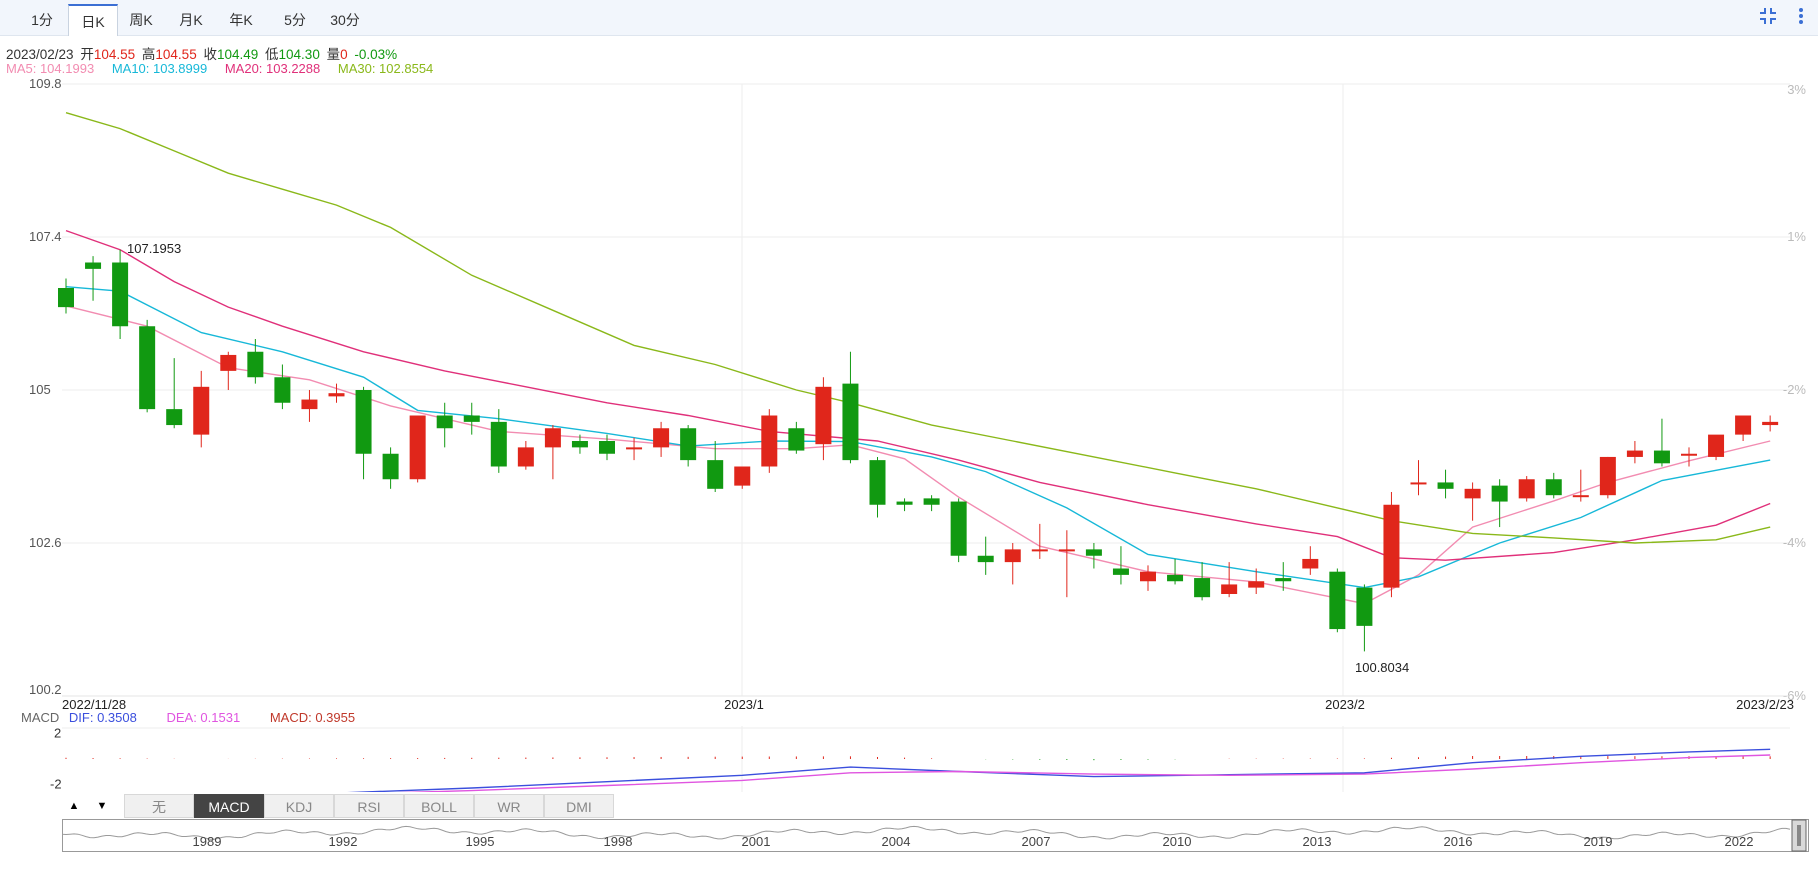 This screenshot has width=1818, height=888. Describe the element at coordinates (1765, 704) in the screenshot. I see `x-tick-label: 2023/2/23` at that location.